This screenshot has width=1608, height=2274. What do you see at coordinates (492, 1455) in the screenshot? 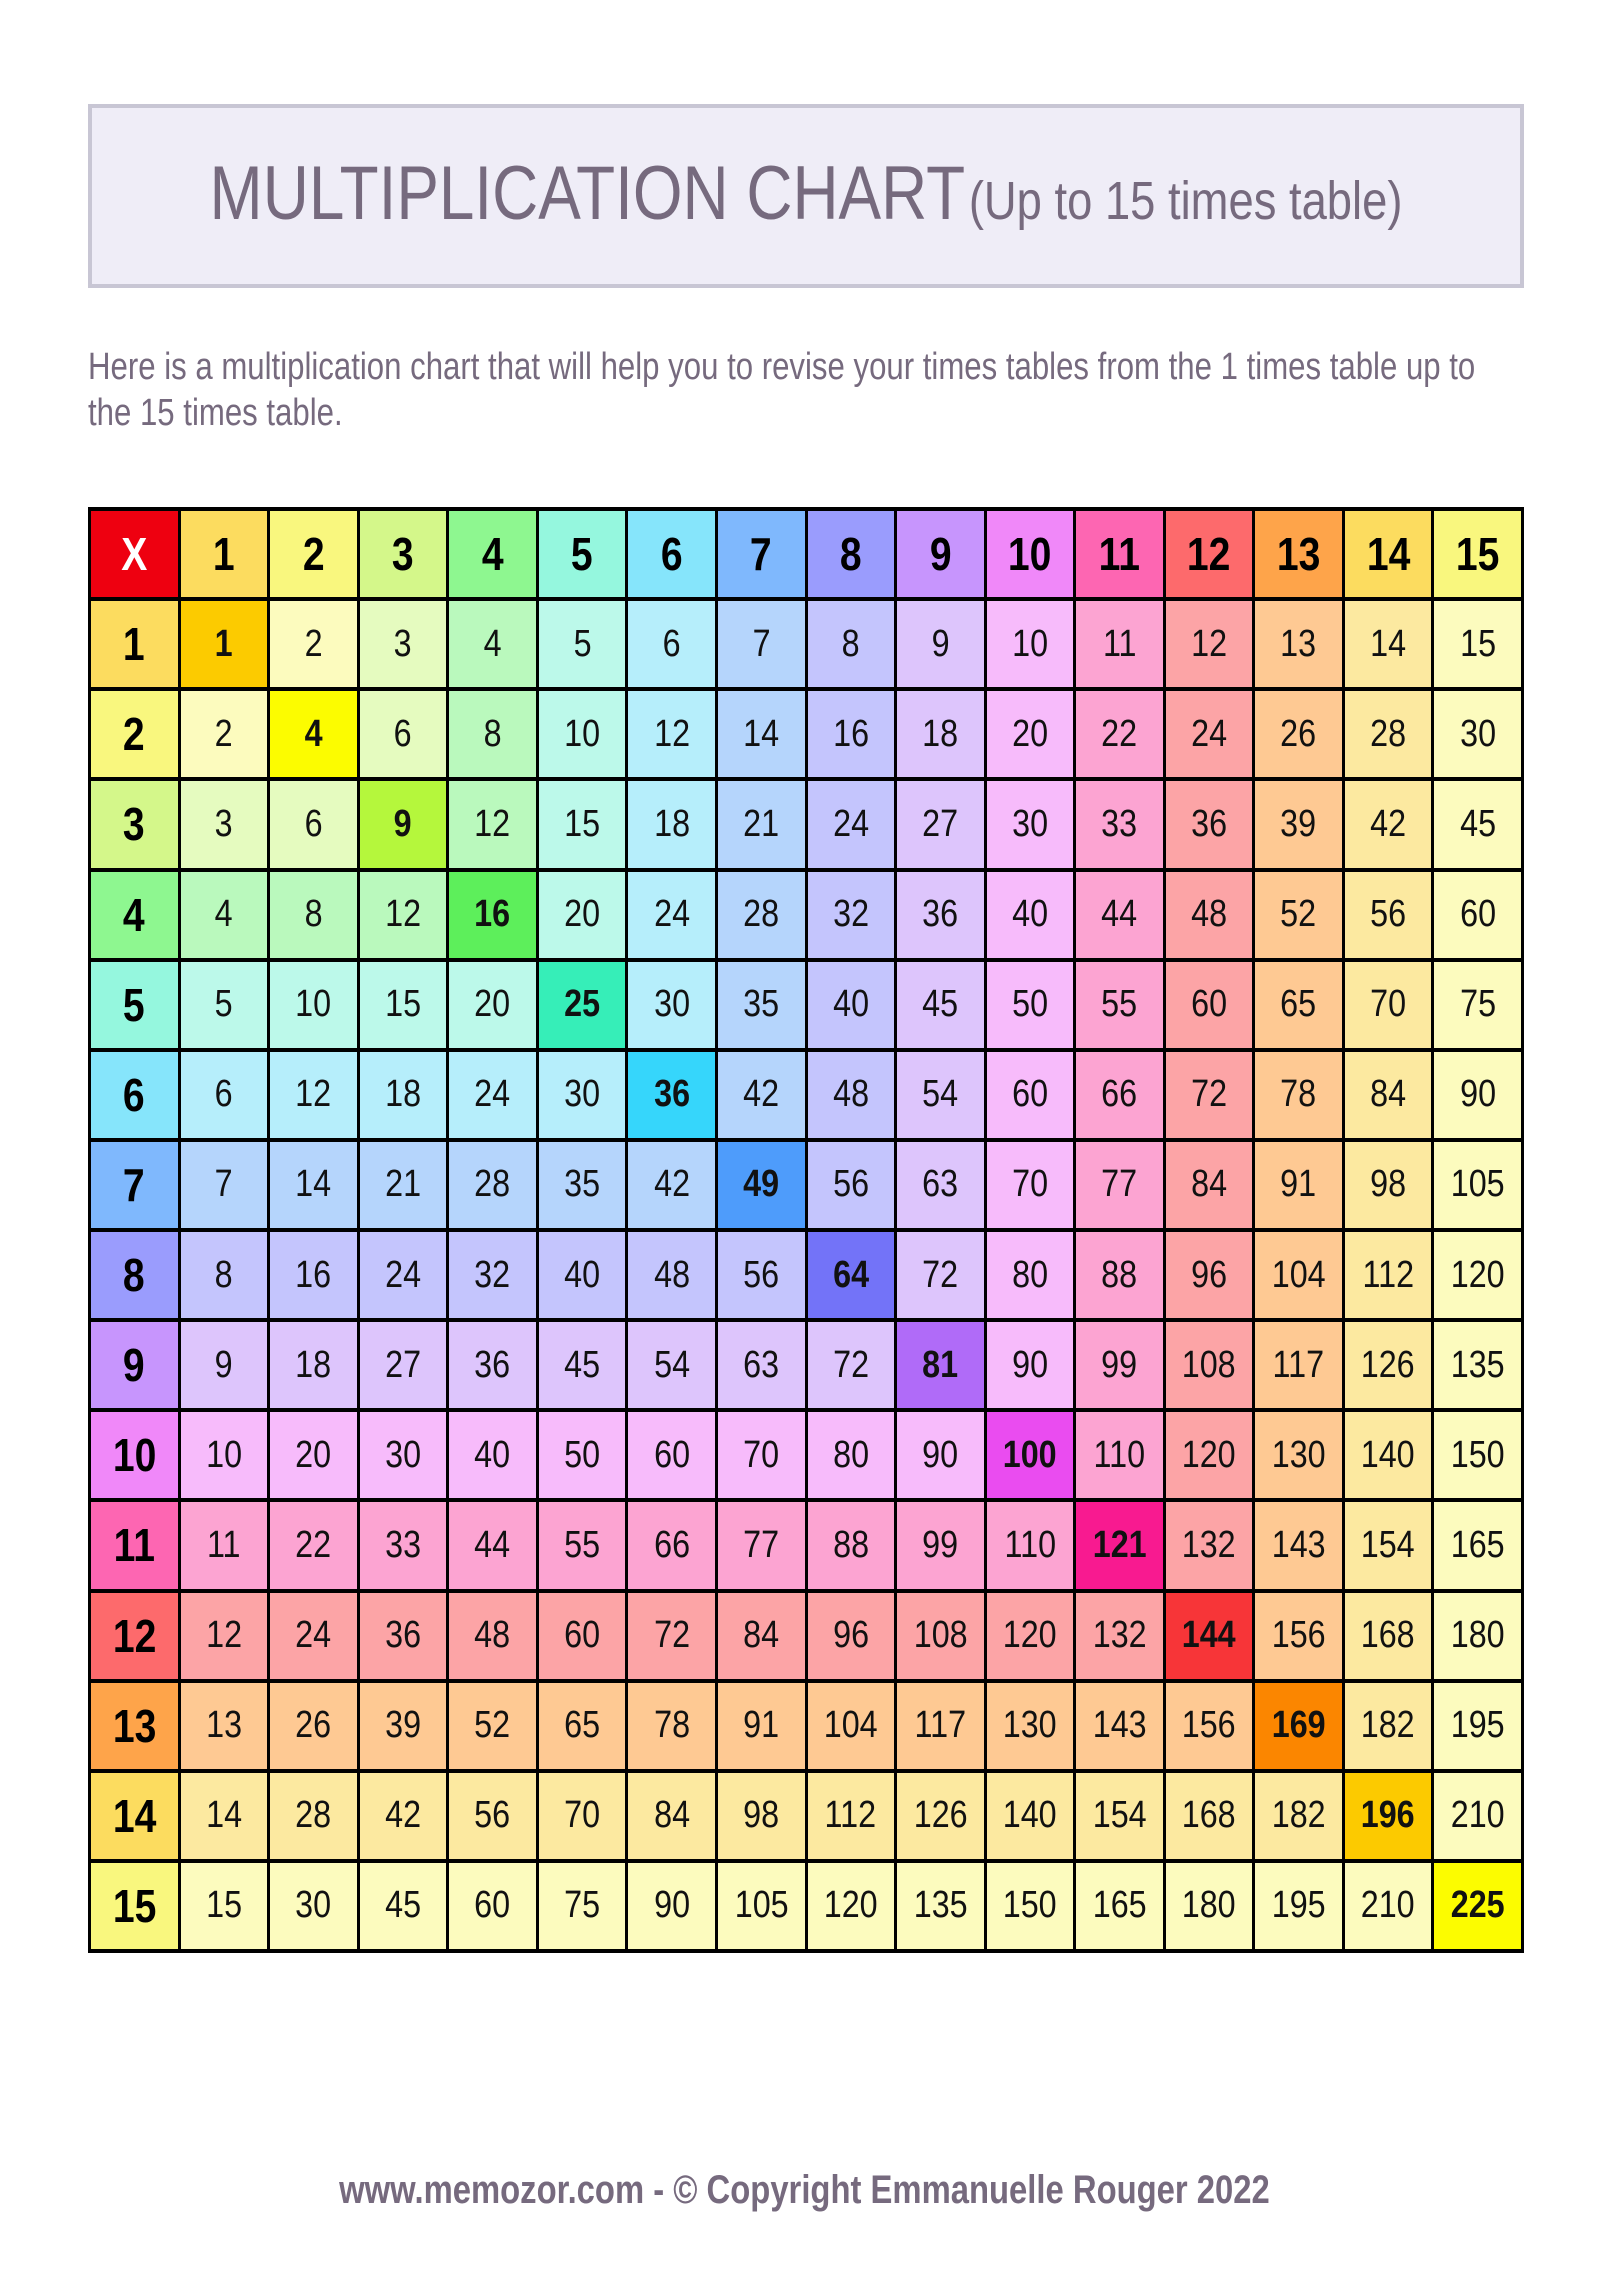
I see `product-cell: 40` at bounding box center [492, 1455].